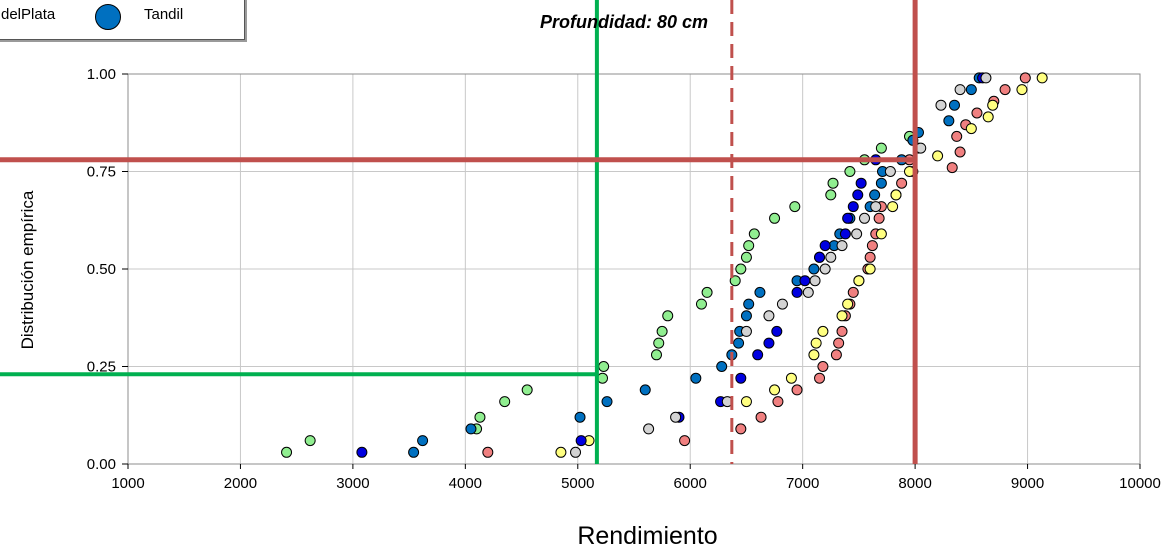 The width and height of the screenshot is (1175, 557). What do you see at coordinates (1027, 483) in the screenshot?
I see `x-tick-label: 9000` at bounding box center [1027, 483].